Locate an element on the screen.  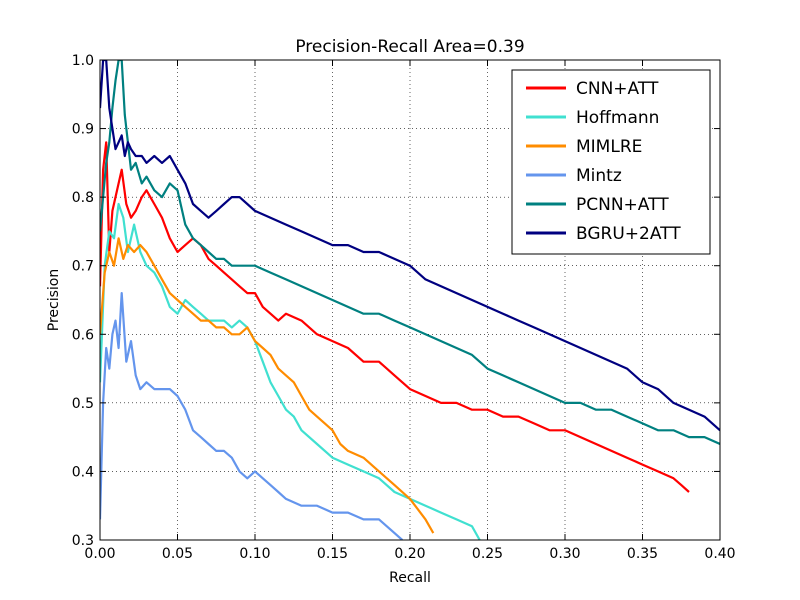
x-tick-label: 0.35 is located at coordinates (642, 554).